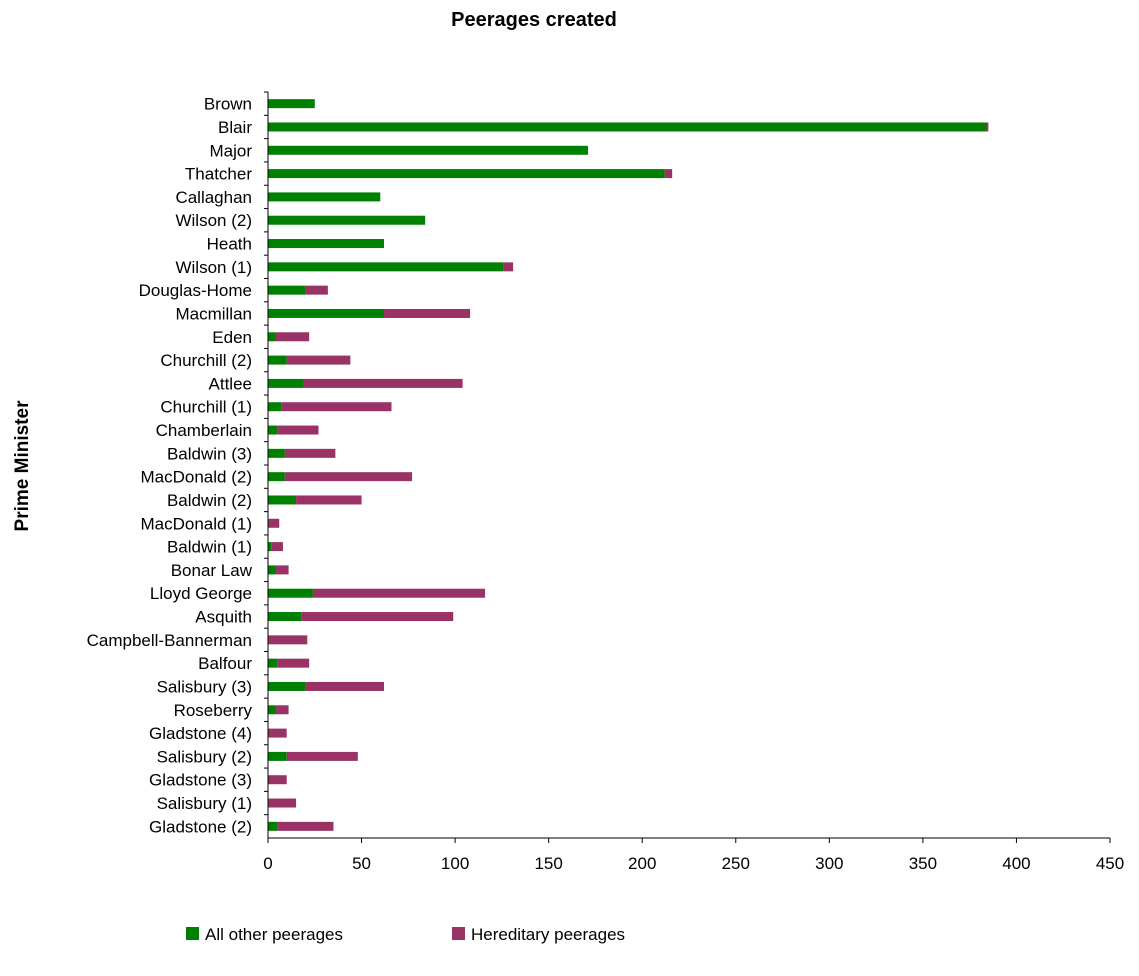 Image resolution: width=1139 pixels, height=976 pixels. Describe the element at coordinates (277, 780) in the screenshot. I see `bar-gladstone-3-hereditary-peerages` at that location.